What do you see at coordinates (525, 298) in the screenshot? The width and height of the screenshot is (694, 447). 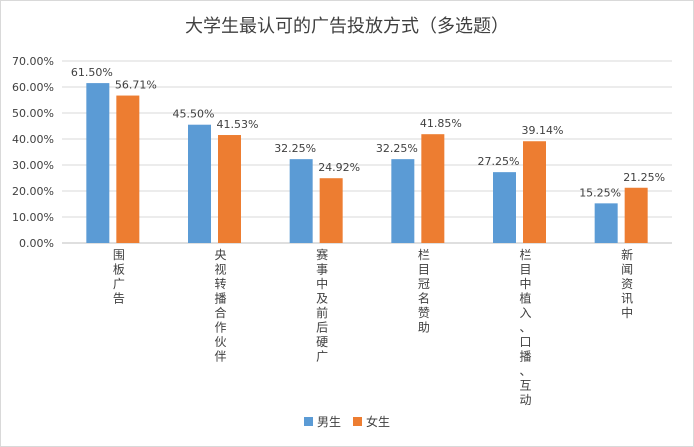 I see `x-tick-char: 植` at bounding box center [525, 298].